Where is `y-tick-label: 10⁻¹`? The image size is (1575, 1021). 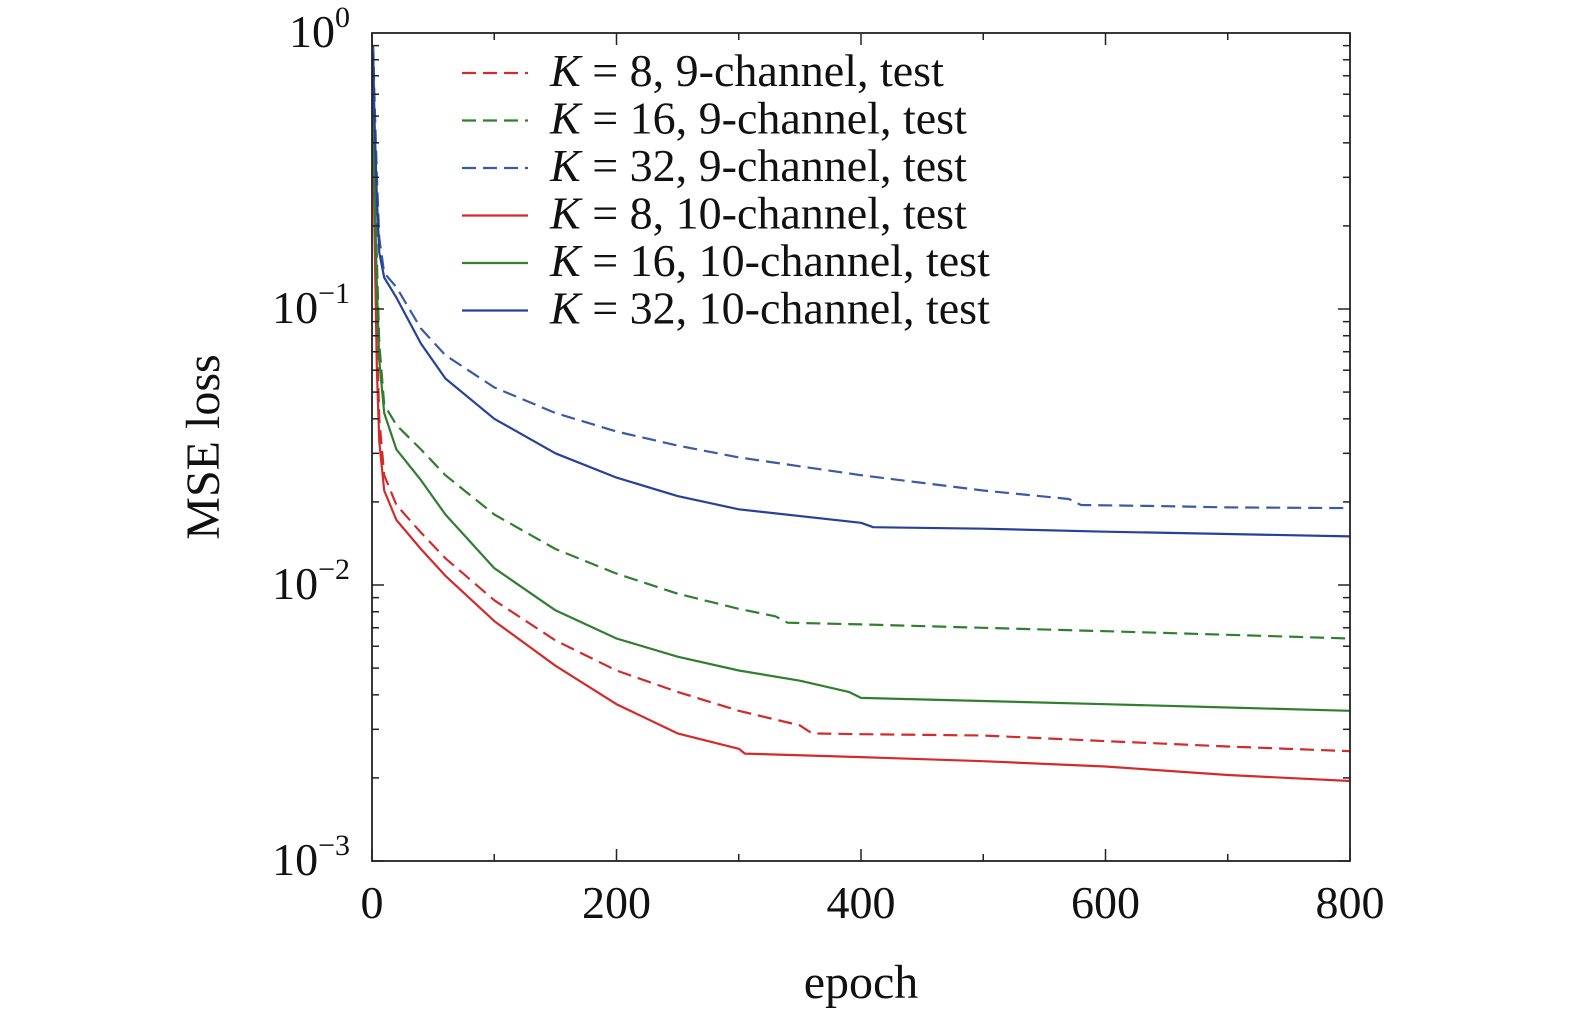
y-tick-label: 10⁻¹ is located at coordinates (311, 305).